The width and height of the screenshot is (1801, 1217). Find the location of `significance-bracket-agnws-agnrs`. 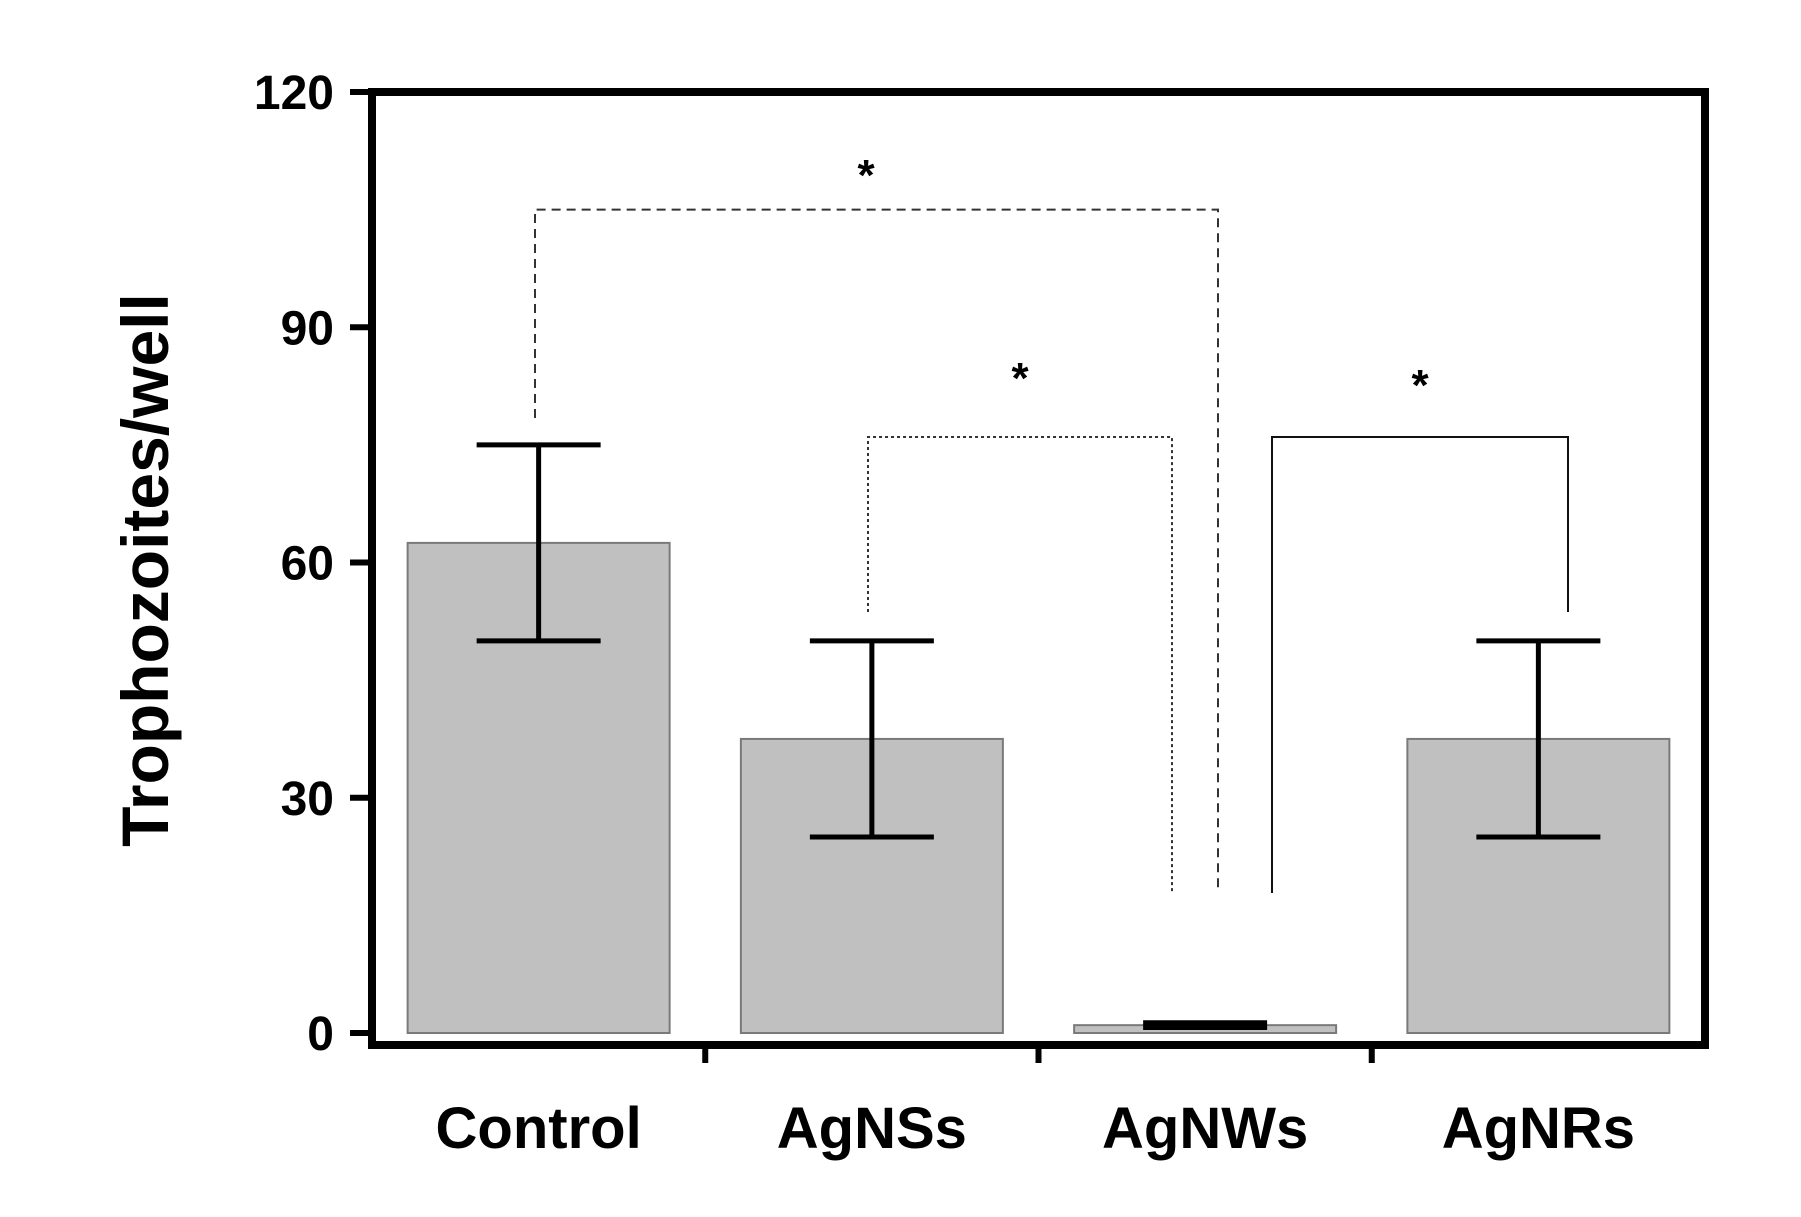

significance-bracket-agnws-agnrs is located at coordinates (1420, 664).